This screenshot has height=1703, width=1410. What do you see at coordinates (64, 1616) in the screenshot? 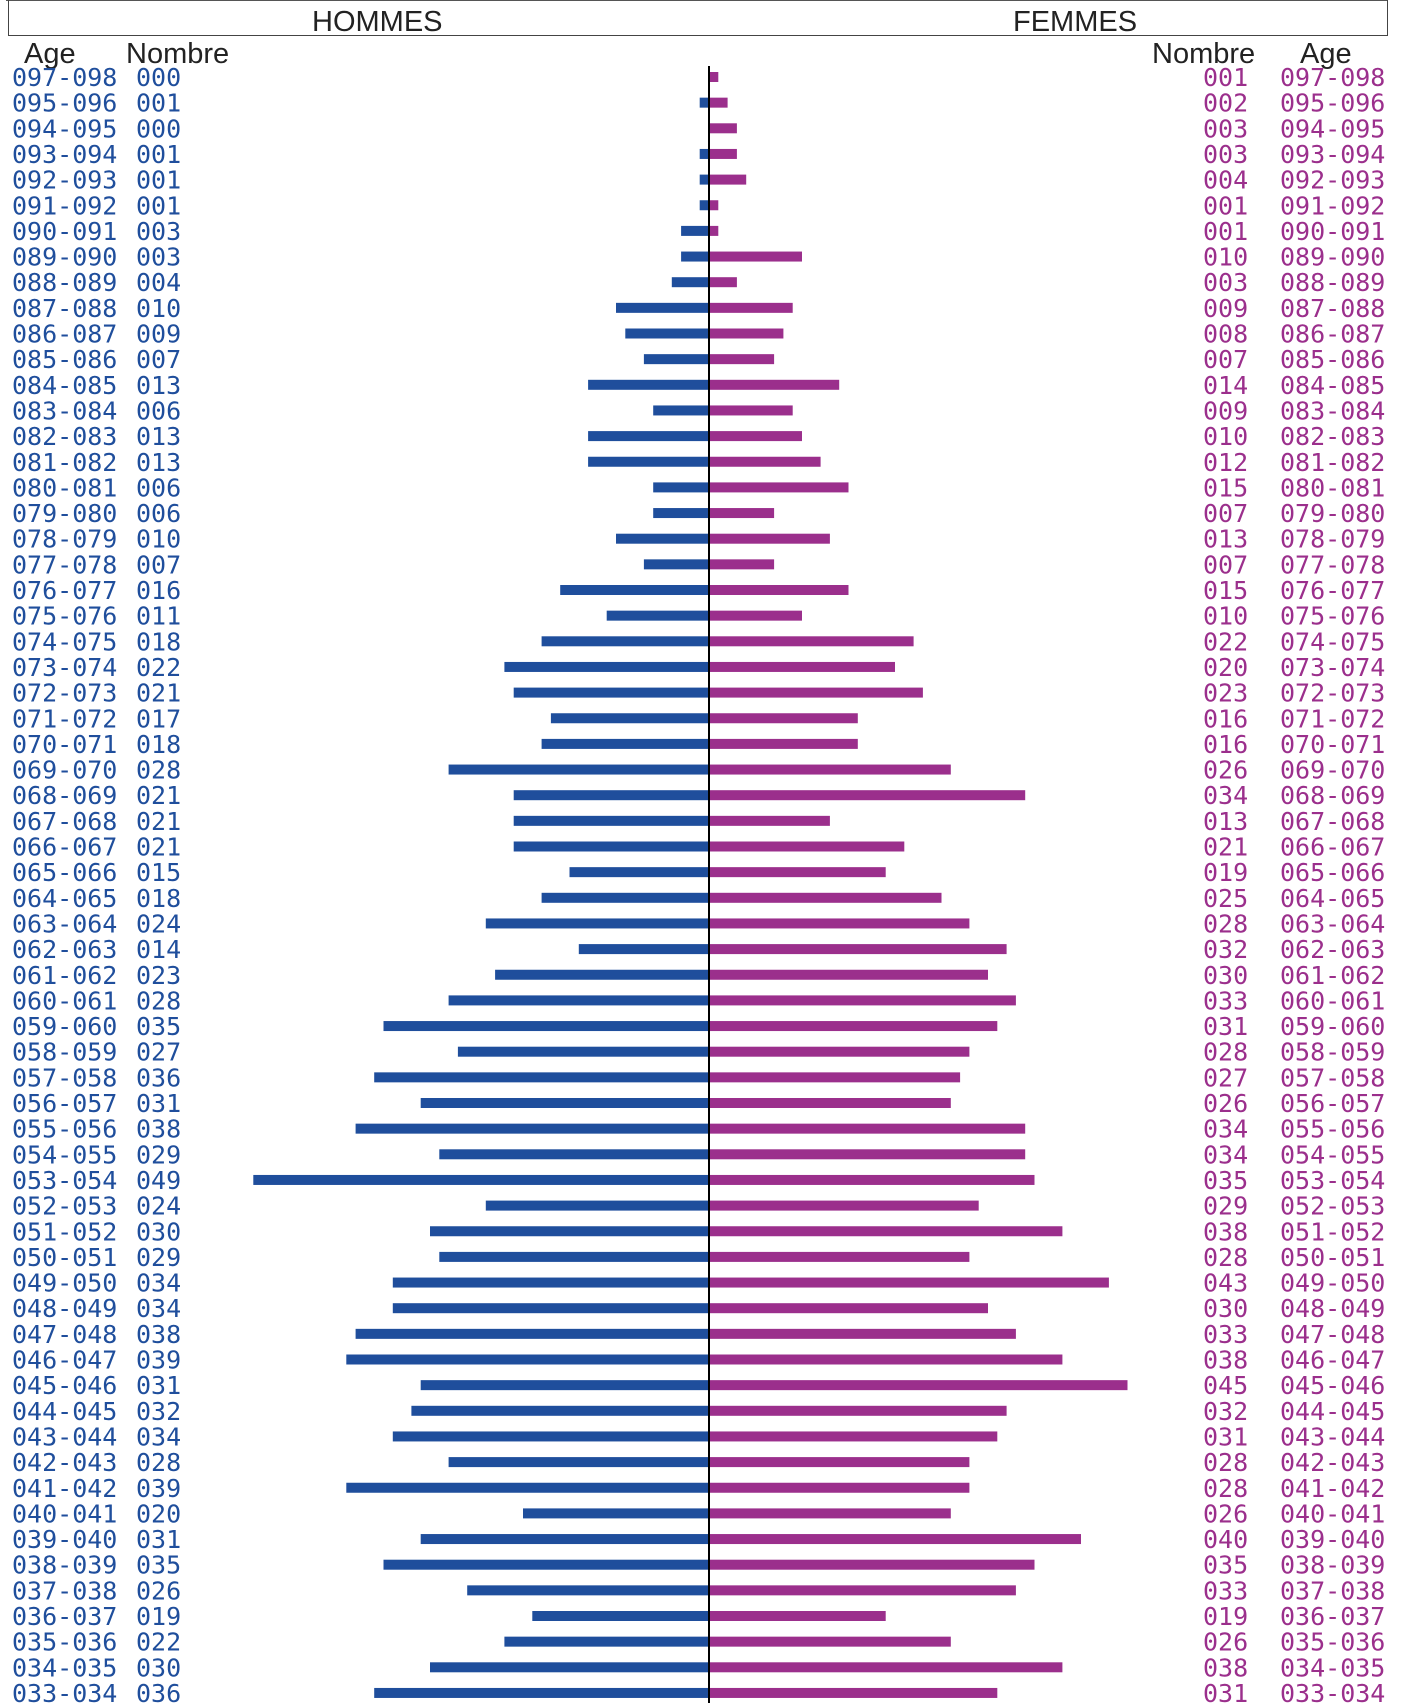
I see `men-age-label: 036-037` at bounding box center [64, 1616].